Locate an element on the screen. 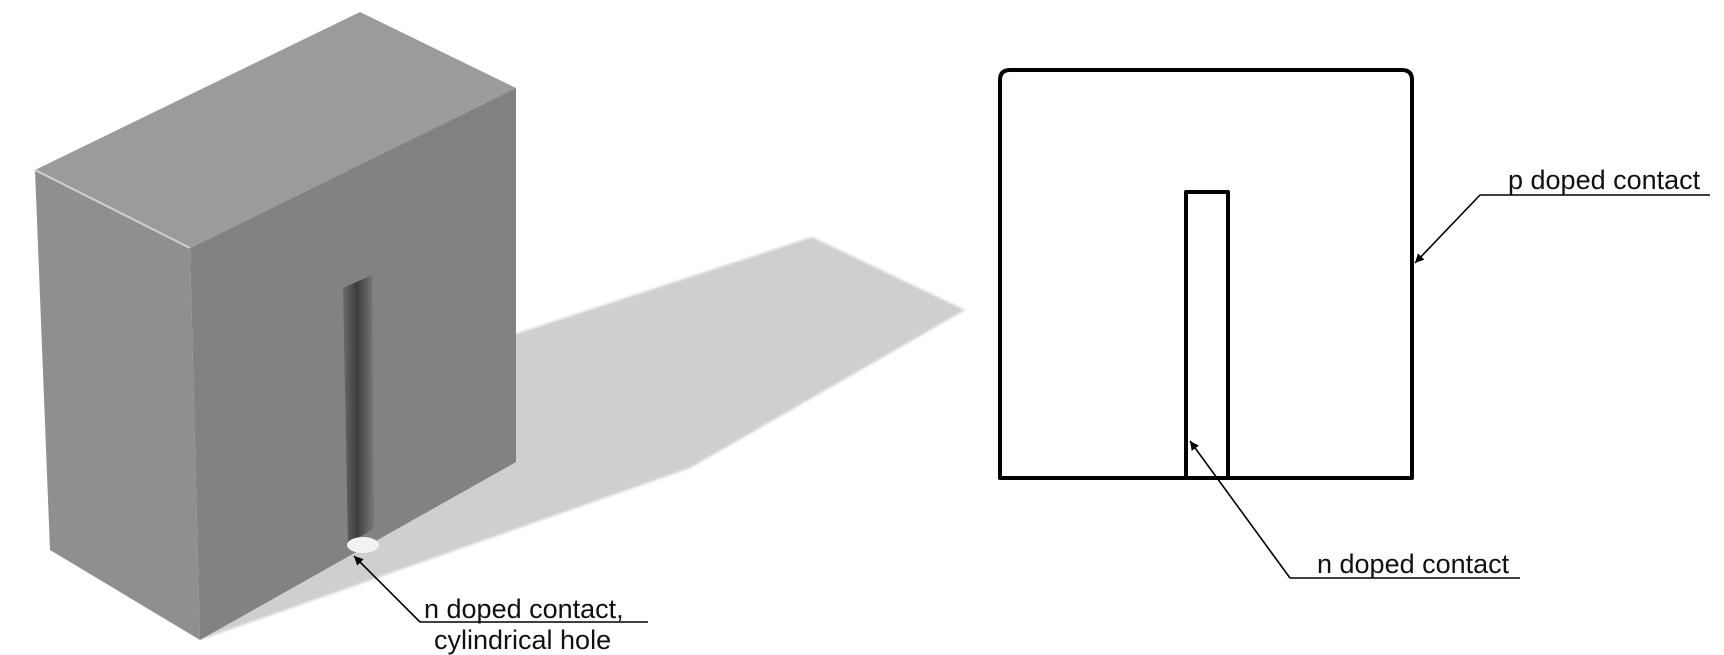  hole-opening is located at coordinates (363, 545).